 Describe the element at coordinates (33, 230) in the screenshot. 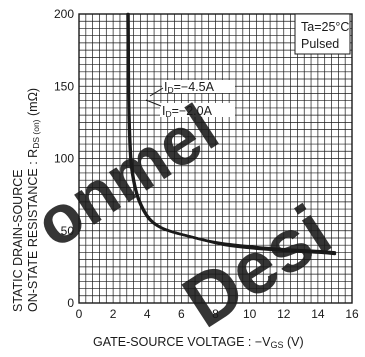

I see `y-axis-label-line2-main: ON-STATE RESISTANCE : R` at that location.